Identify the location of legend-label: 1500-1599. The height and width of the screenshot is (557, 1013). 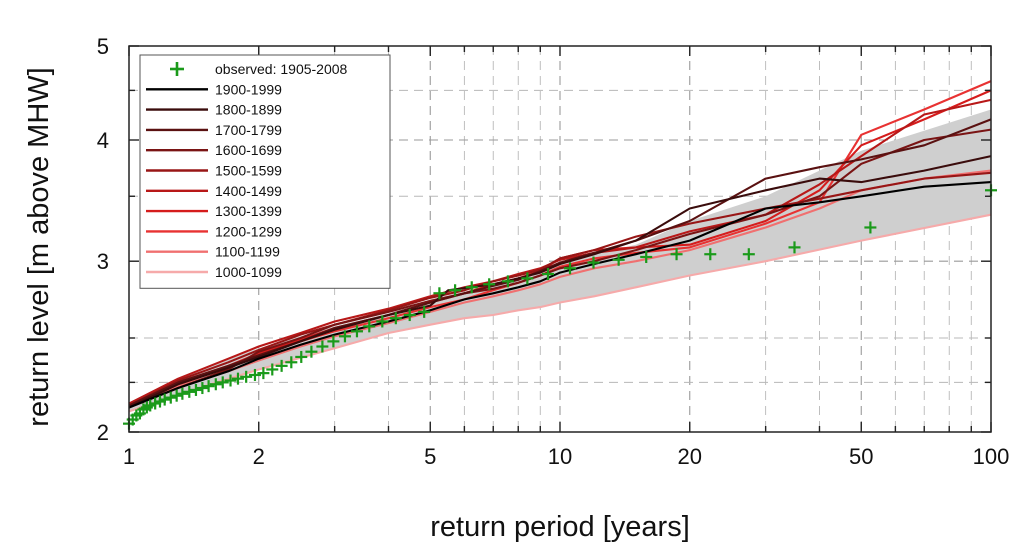
(248, 171).